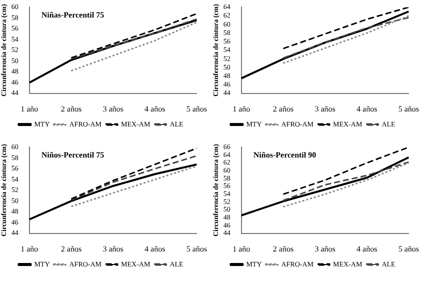 The width and height of the screenshot is (424, 281). I want to click on text: Niños-Percentil 75, so click(72, 155).